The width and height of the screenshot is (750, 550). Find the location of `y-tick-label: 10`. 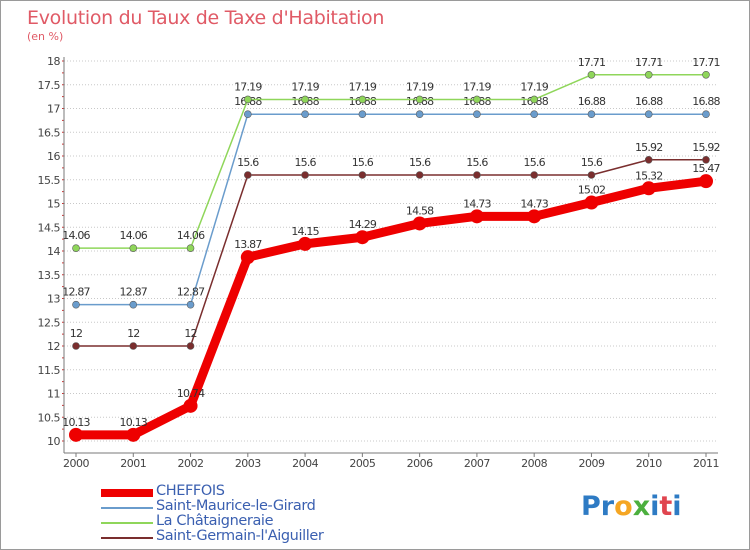

y-tick-label: 10 is located at coordinates (53, 441).